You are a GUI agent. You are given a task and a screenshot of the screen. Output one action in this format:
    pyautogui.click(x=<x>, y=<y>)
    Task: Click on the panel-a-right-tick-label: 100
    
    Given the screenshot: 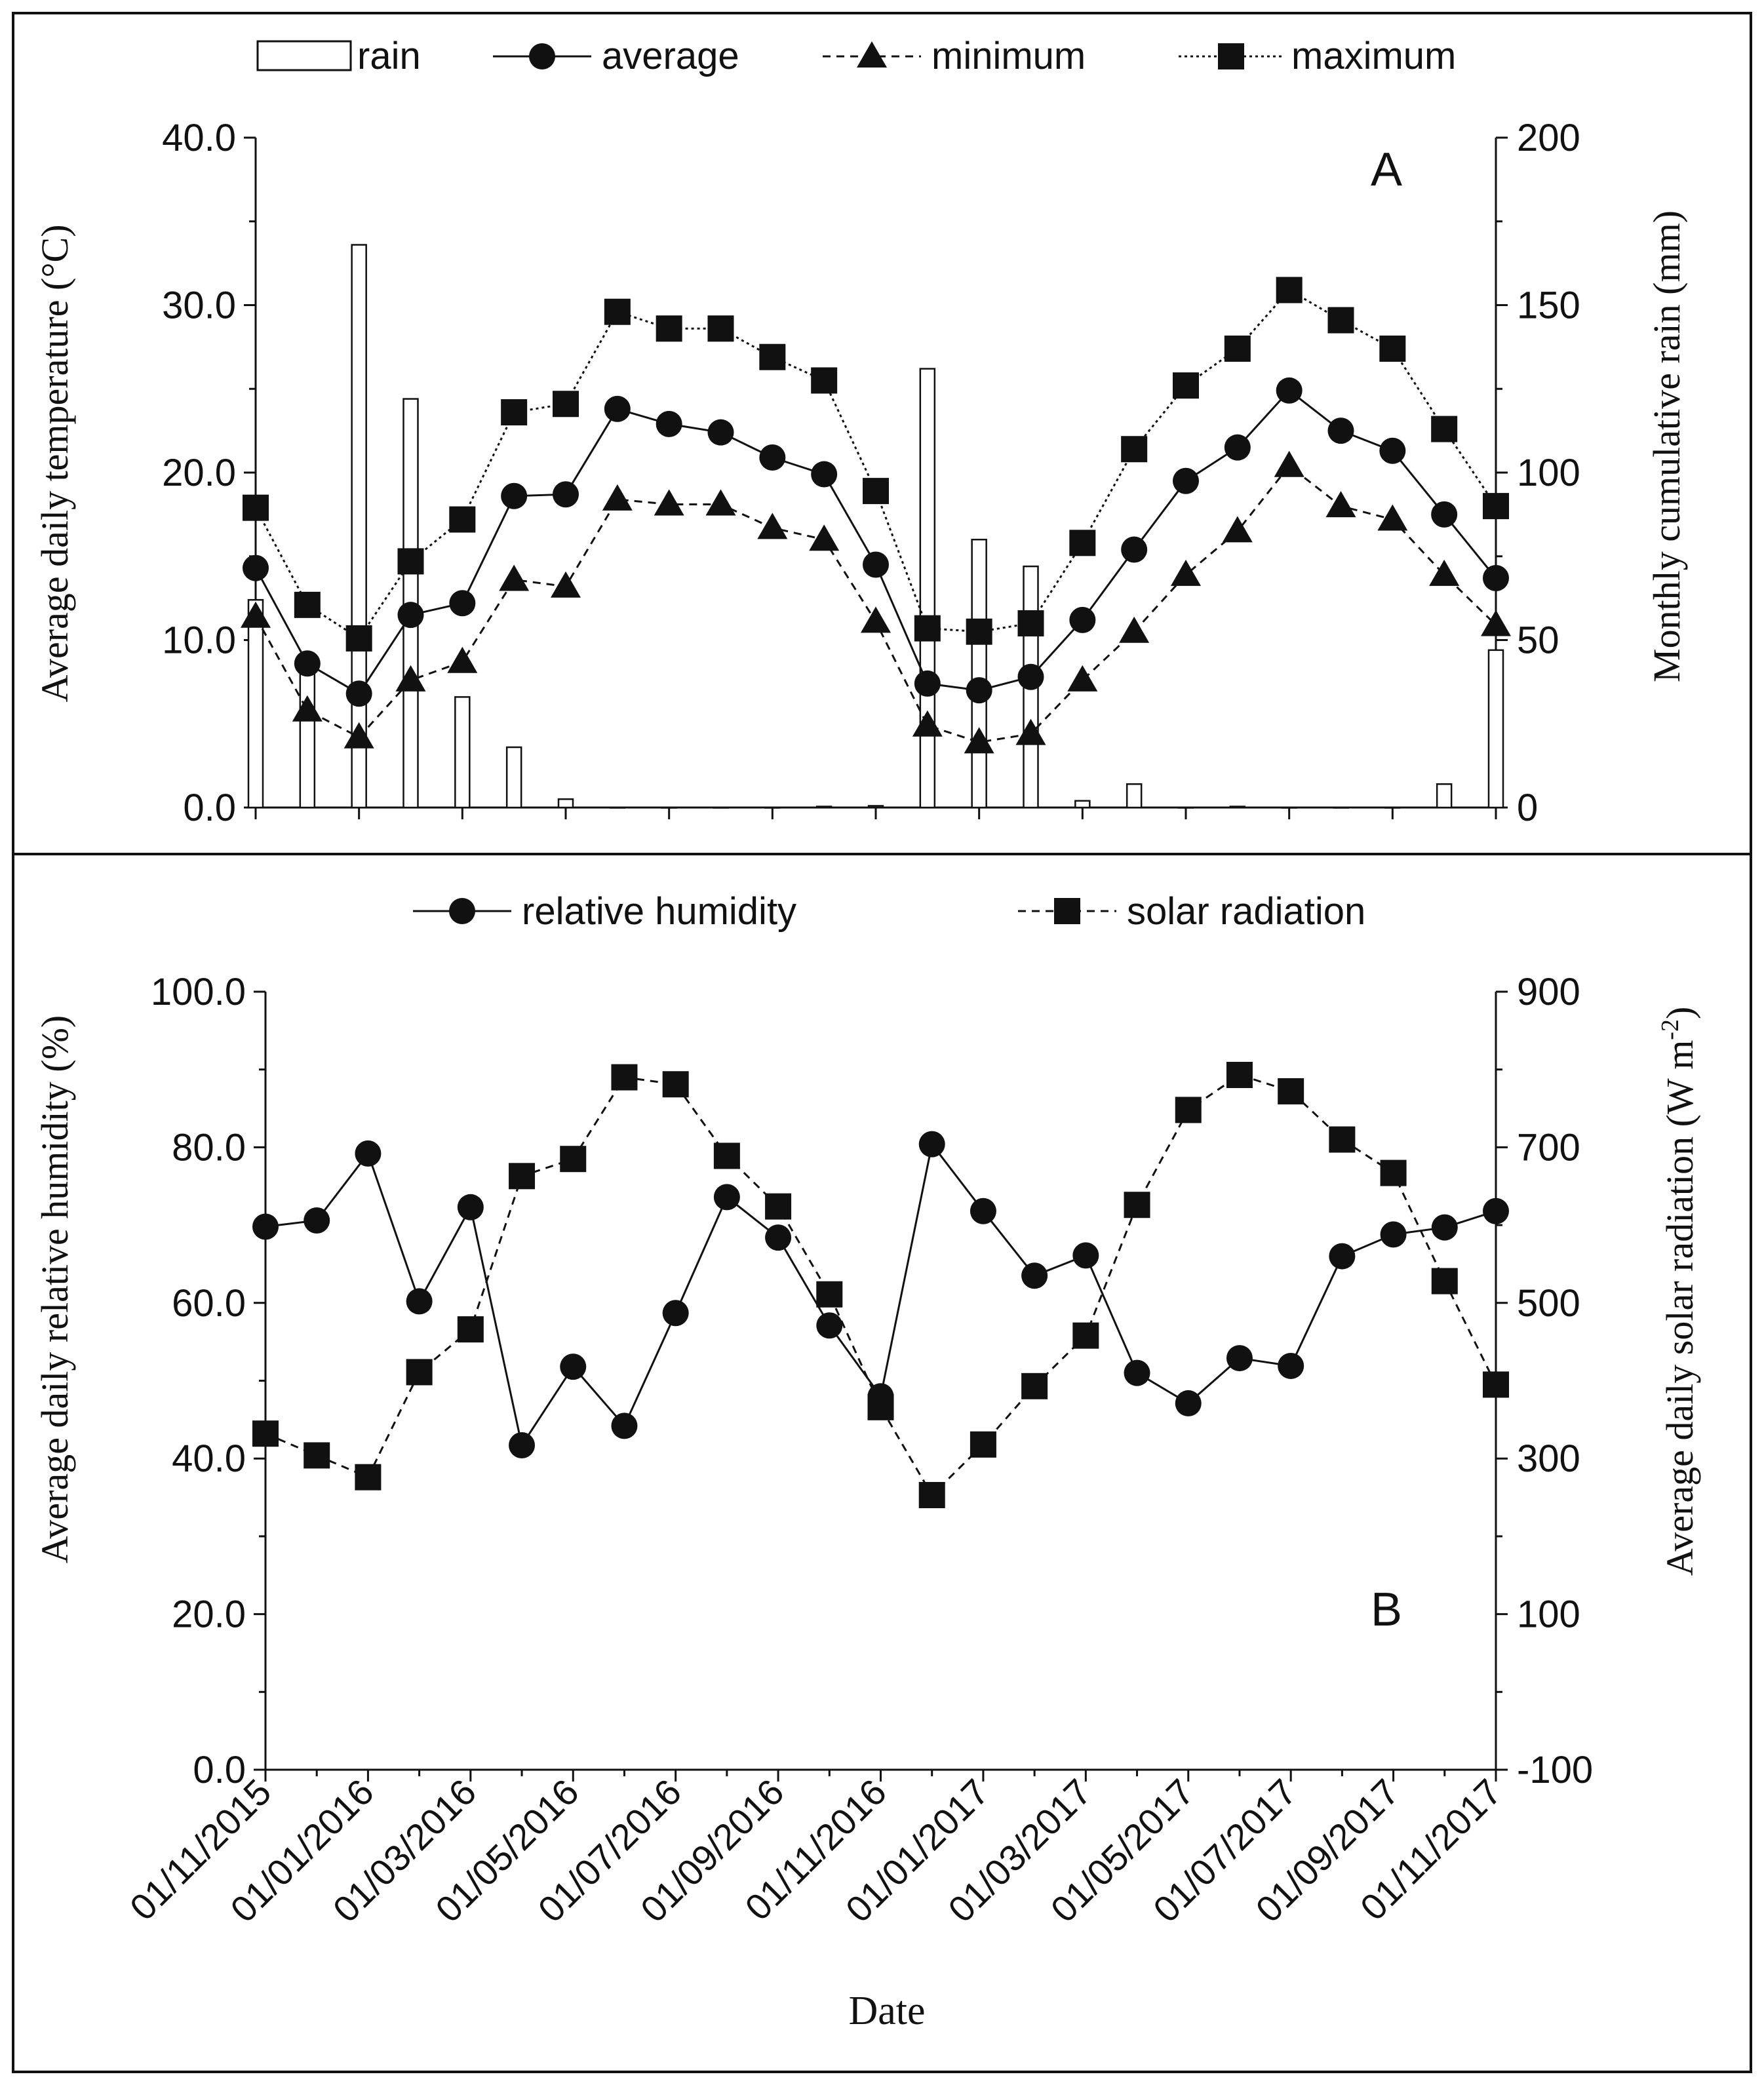 What is the action you would take?
    pyautogui.click(x=1548, y=473)
    